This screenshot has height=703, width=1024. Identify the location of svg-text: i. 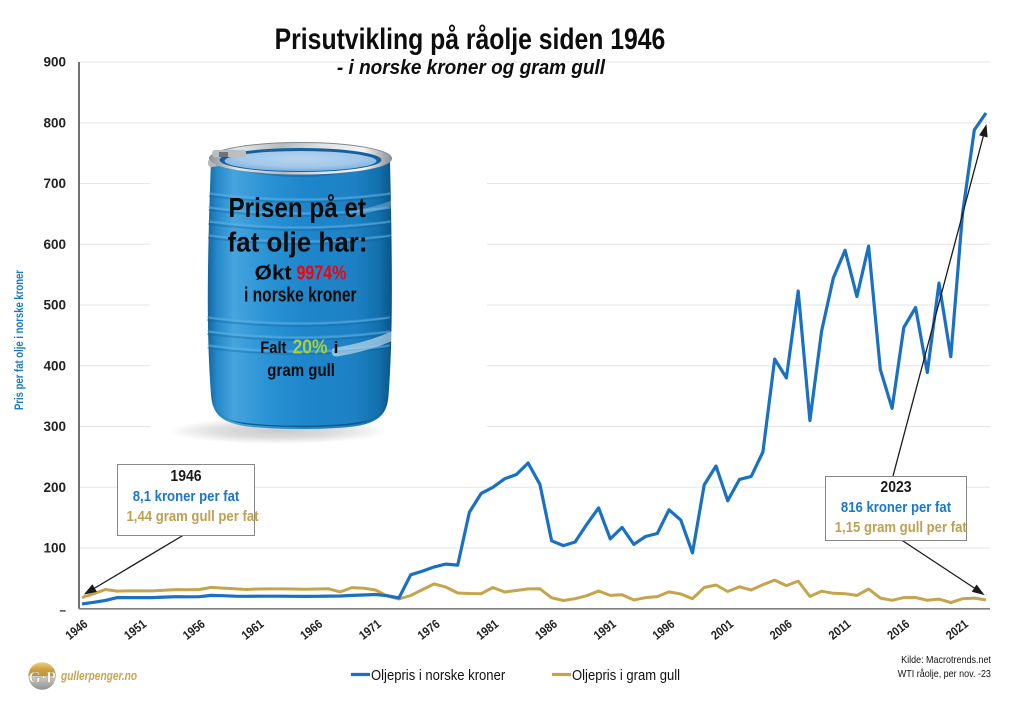
(336, 347).